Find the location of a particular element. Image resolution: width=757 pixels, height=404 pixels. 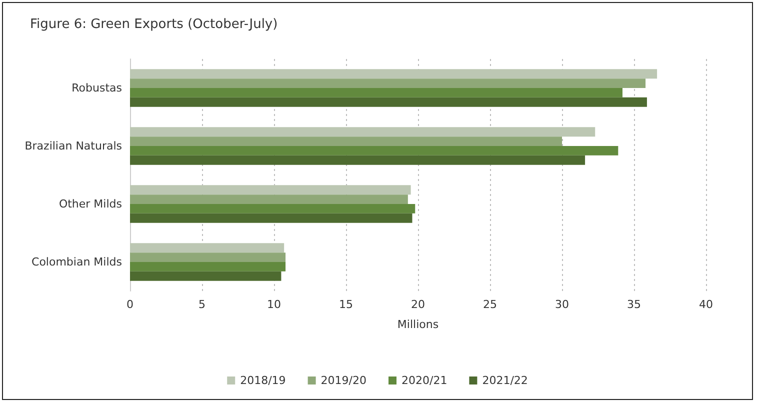

y-tick-label: Other Milds is located at coordinates (90, 204).